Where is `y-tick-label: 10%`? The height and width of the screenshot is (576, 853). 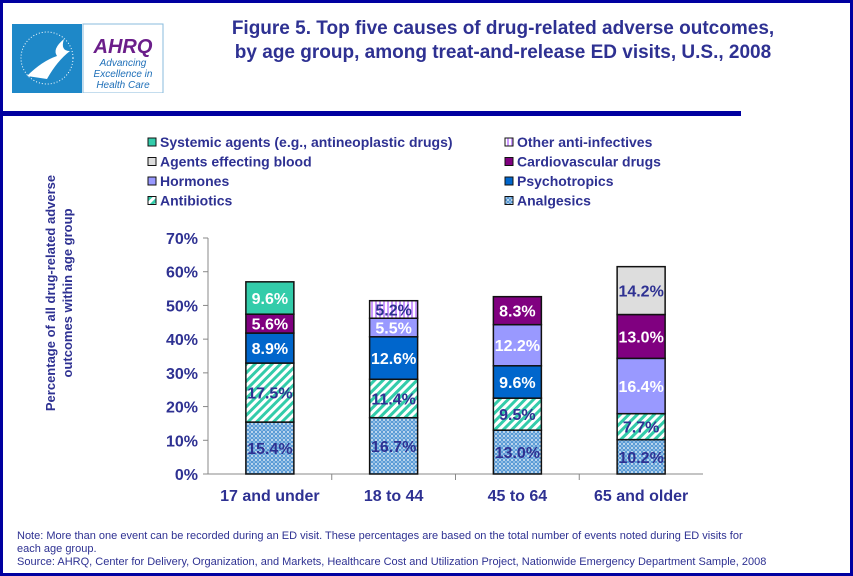 y-tick-label: 10% is located at coordinates (182, 441).